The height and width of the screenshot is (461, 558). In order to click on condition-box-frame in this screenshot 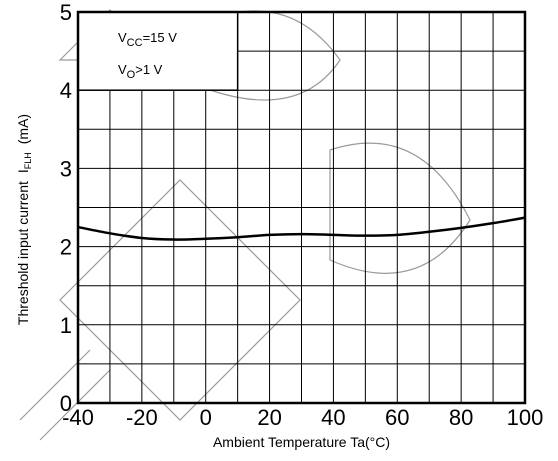, I will do `click(158, 51)`.